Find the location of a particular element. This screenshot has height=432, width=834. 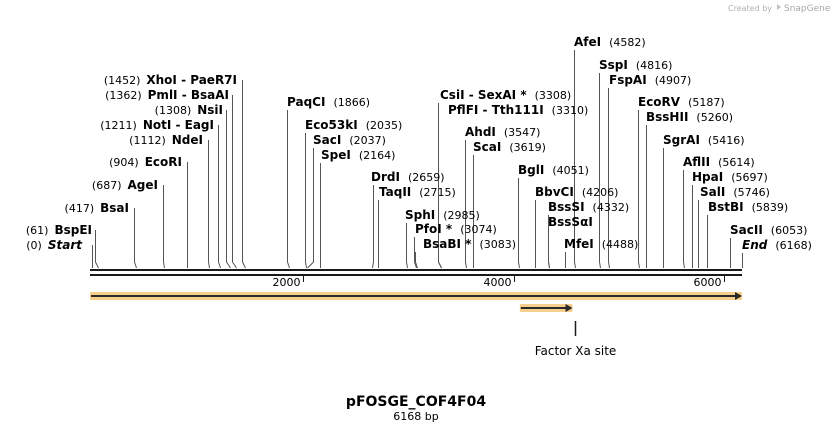

site-xhoi-paer7i: XhoI - PaeR7I (1452) is located at coordinates (170, 80).